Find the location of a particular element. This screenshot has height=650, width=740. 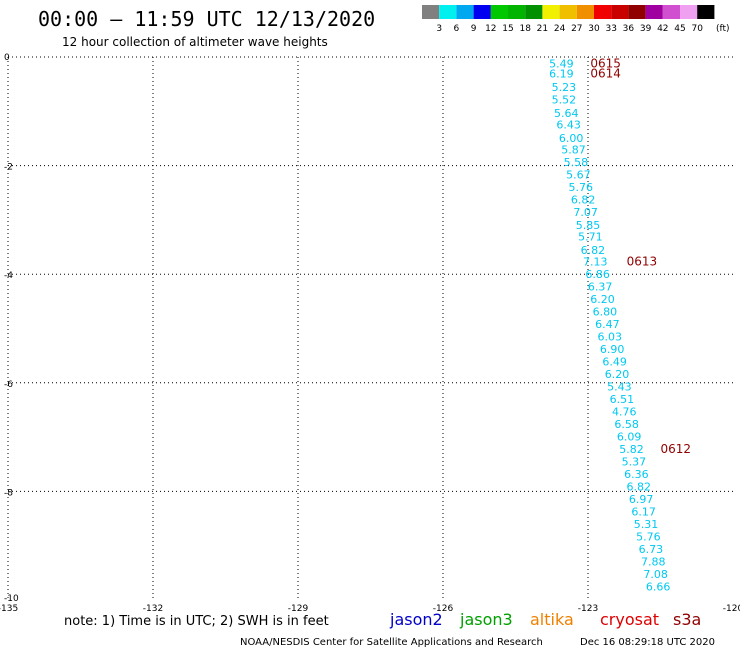

wave-height-label: 5.64 is located at coordinates (566, 113).